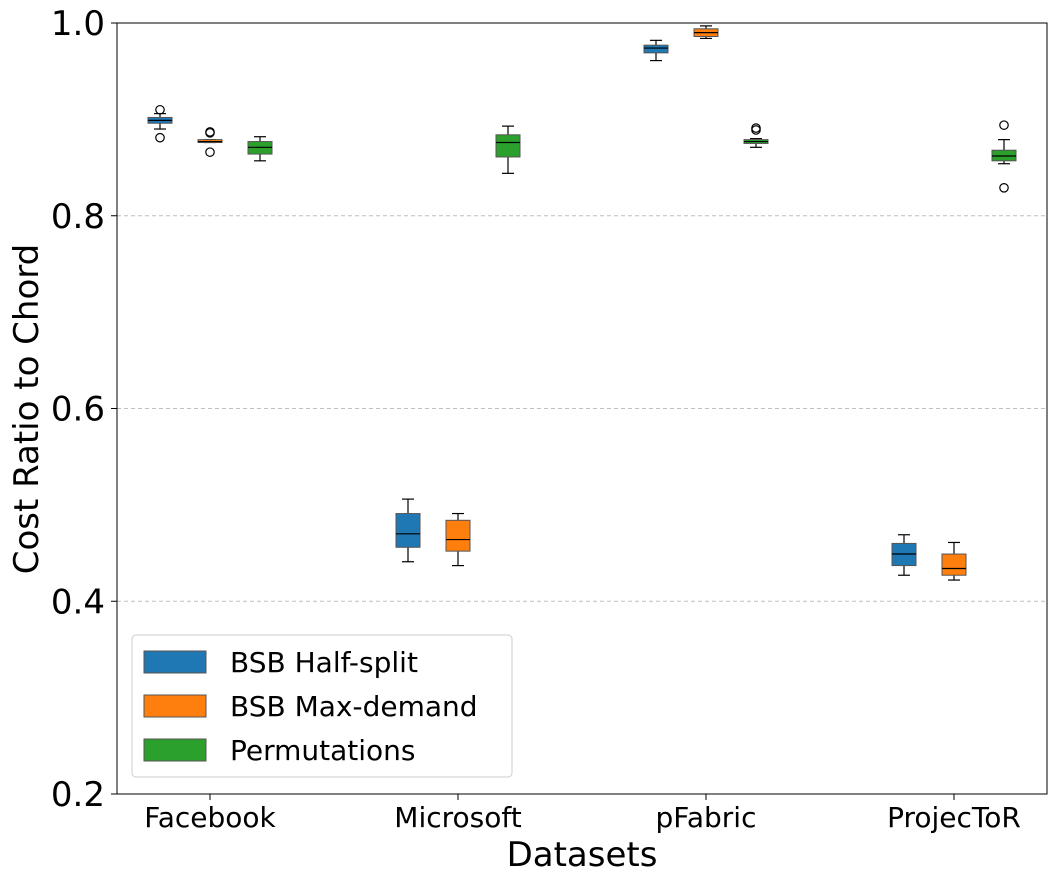 The image size is (1056, 881). Describe the element at coordinates (354, 706) in the screenshot. I see `legend-label: BSB Max-demand` at that location.